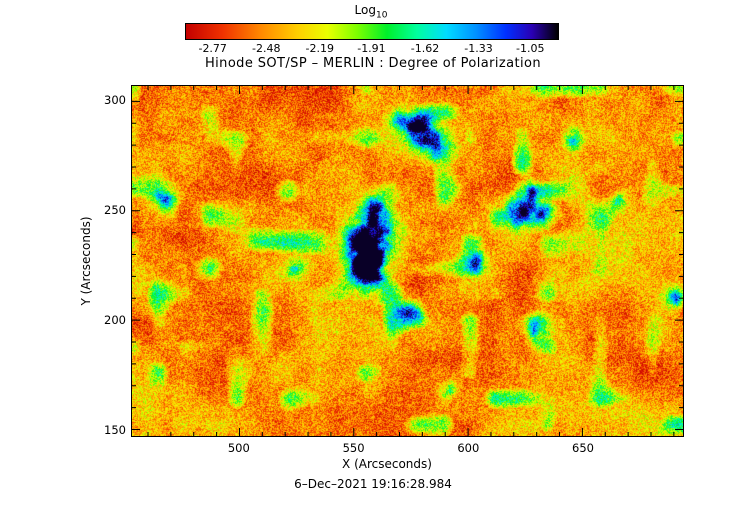  What do you see at coordinates (365, 10) in the screenshot?
I see `colorbar-title-text: Log` at bounding box center [365, 10].